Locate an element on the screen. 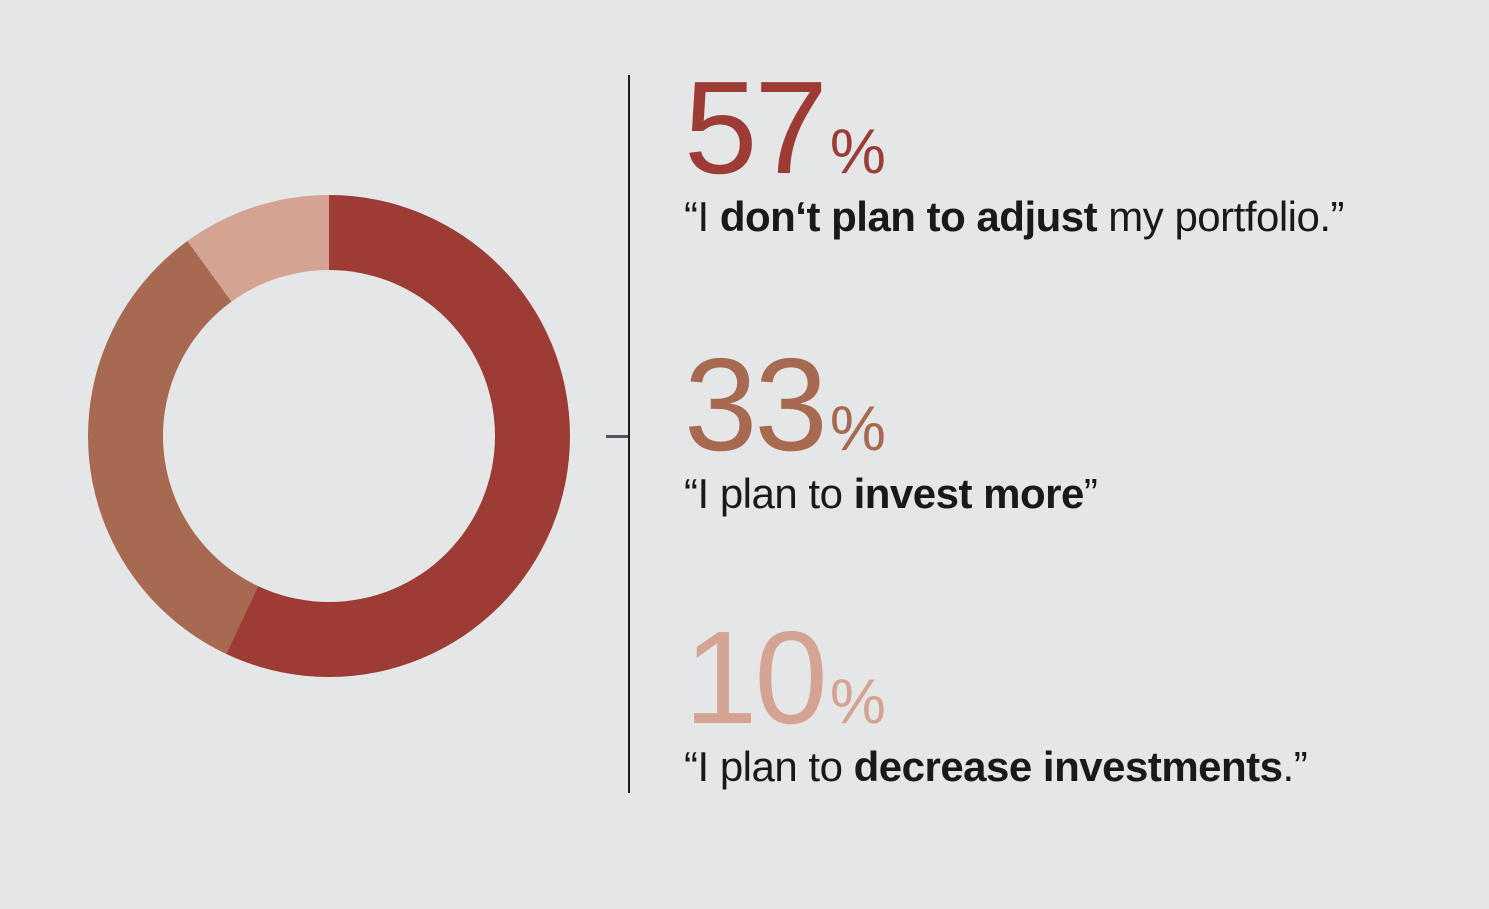 The image size is (1489, 909). quote-suffix: .” is located at coordinates (1295, 766).